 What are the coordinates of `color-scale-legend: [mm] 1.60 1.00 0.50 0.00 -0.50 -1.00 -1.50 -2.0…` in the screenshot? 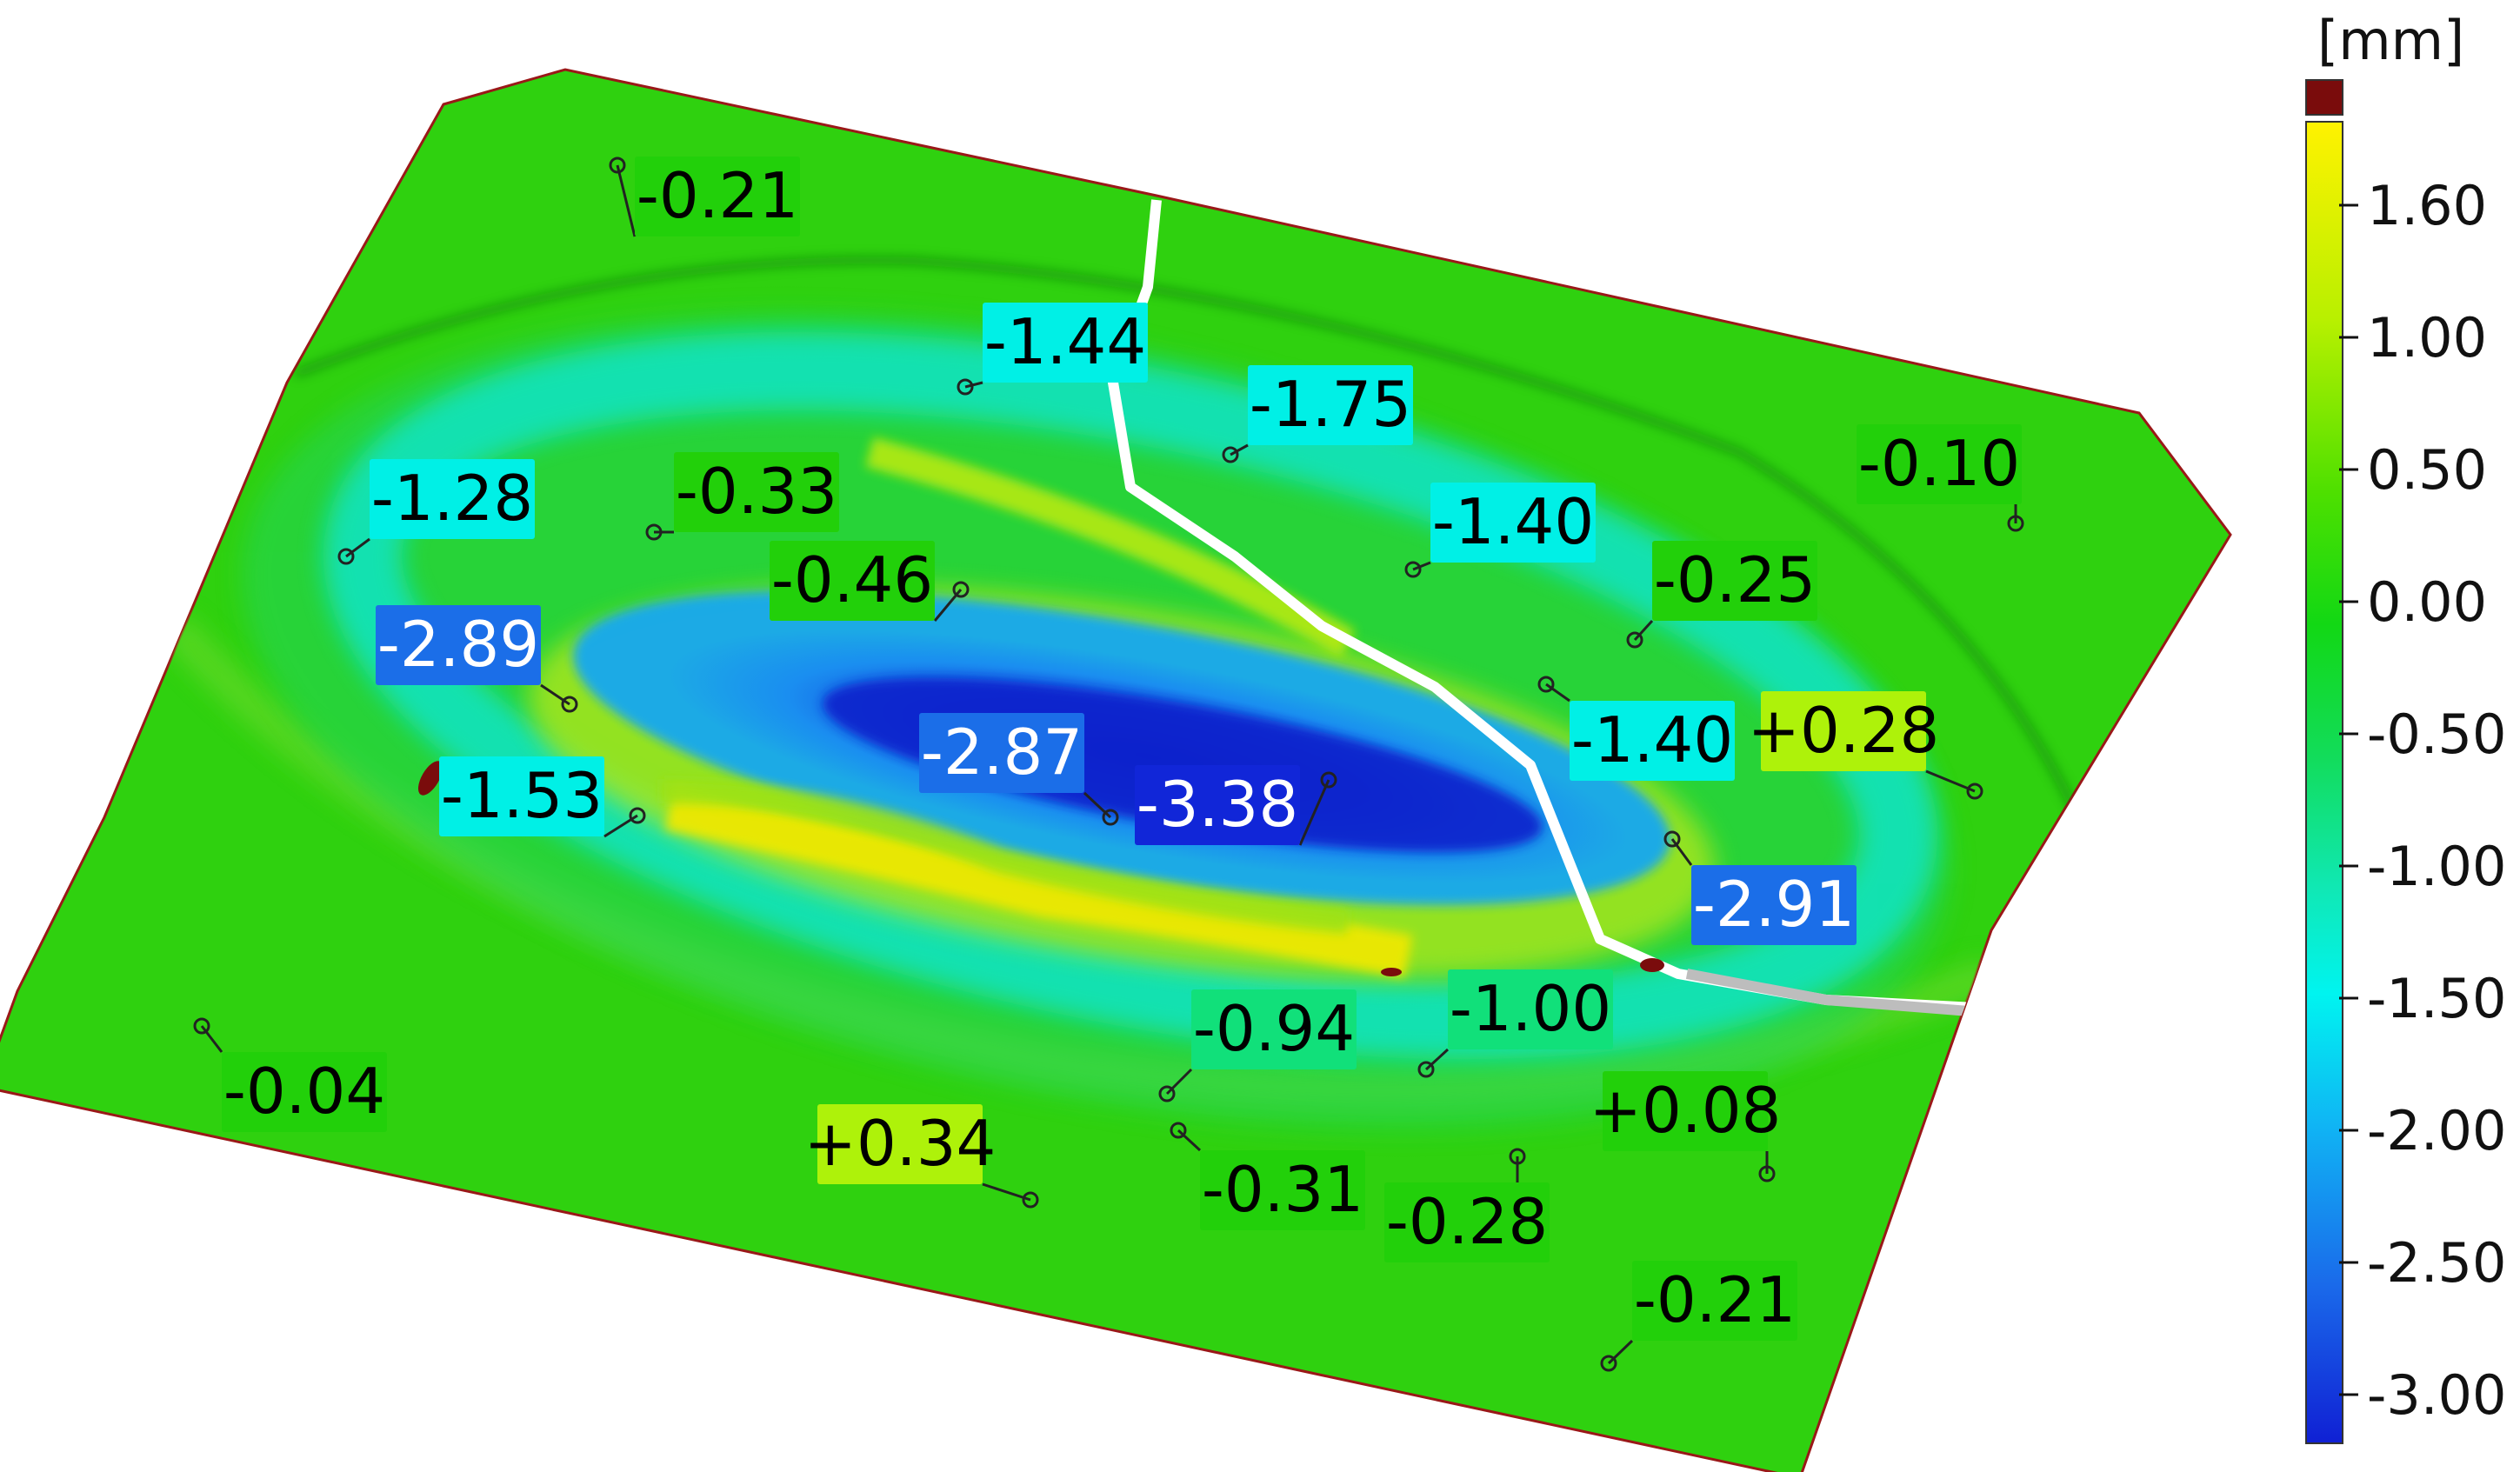 It's located at (2405, 726).